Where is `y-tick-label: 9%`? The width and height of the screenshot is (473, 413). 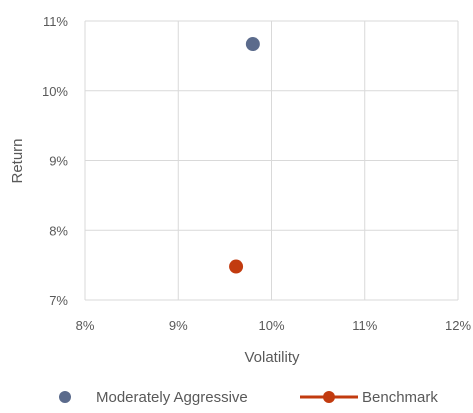
y-tick-label: 9% is located at coordinates (58, 161).